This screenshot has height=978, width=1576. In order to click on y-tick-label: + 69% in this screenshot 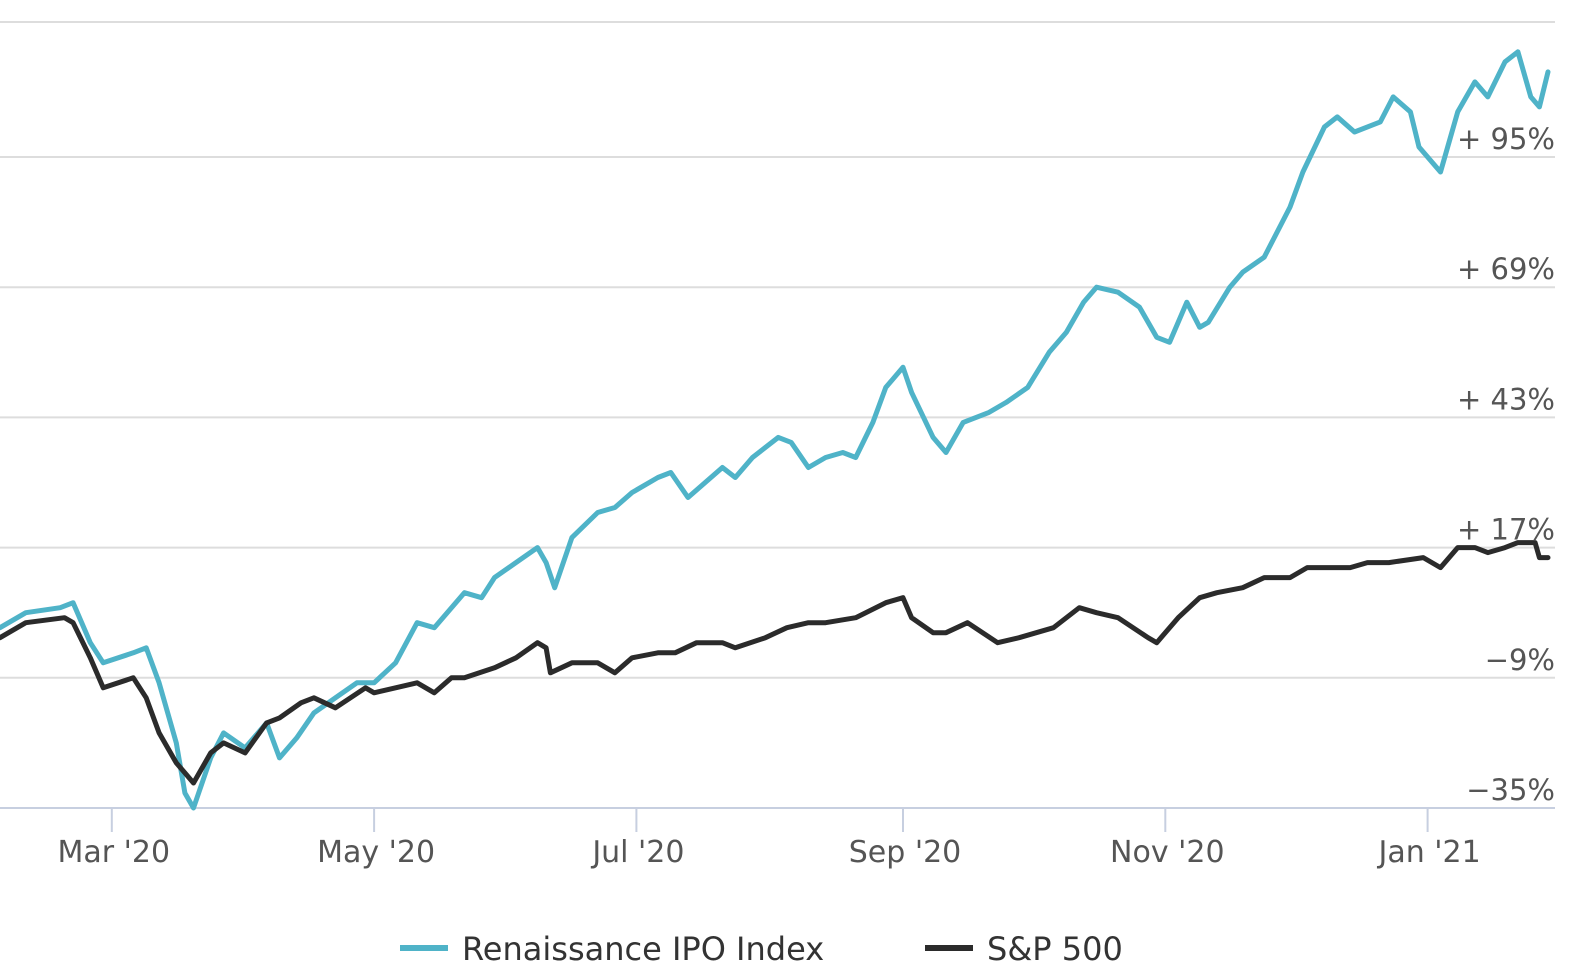, I will do `click(1506, 269)`.